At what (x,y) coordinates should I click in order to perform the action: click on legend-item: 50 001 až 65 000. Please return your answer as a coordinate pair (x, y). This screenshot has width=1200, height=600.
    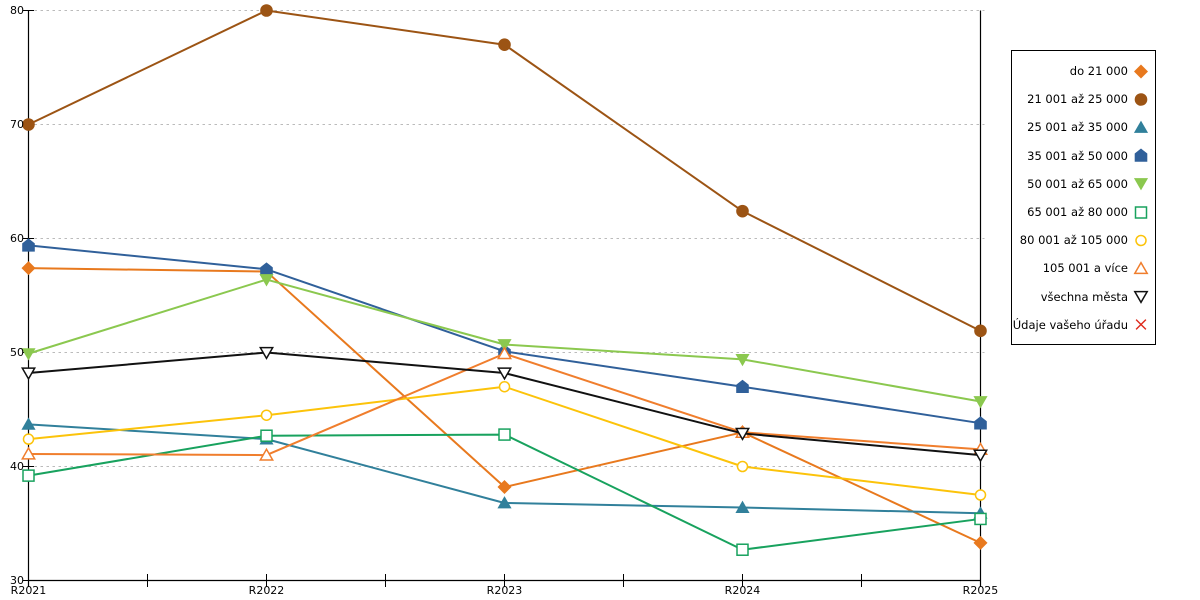
    Looking at the image, I should click on (1083, 184).